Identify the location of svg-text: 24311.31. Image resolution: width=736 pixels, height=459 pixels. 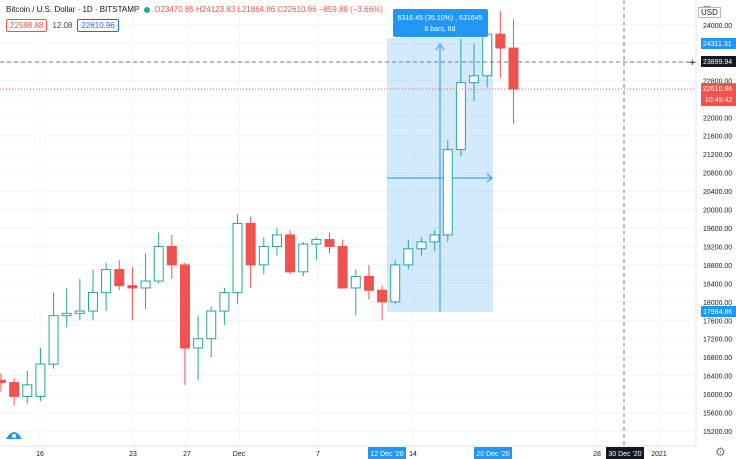
(717, 44).